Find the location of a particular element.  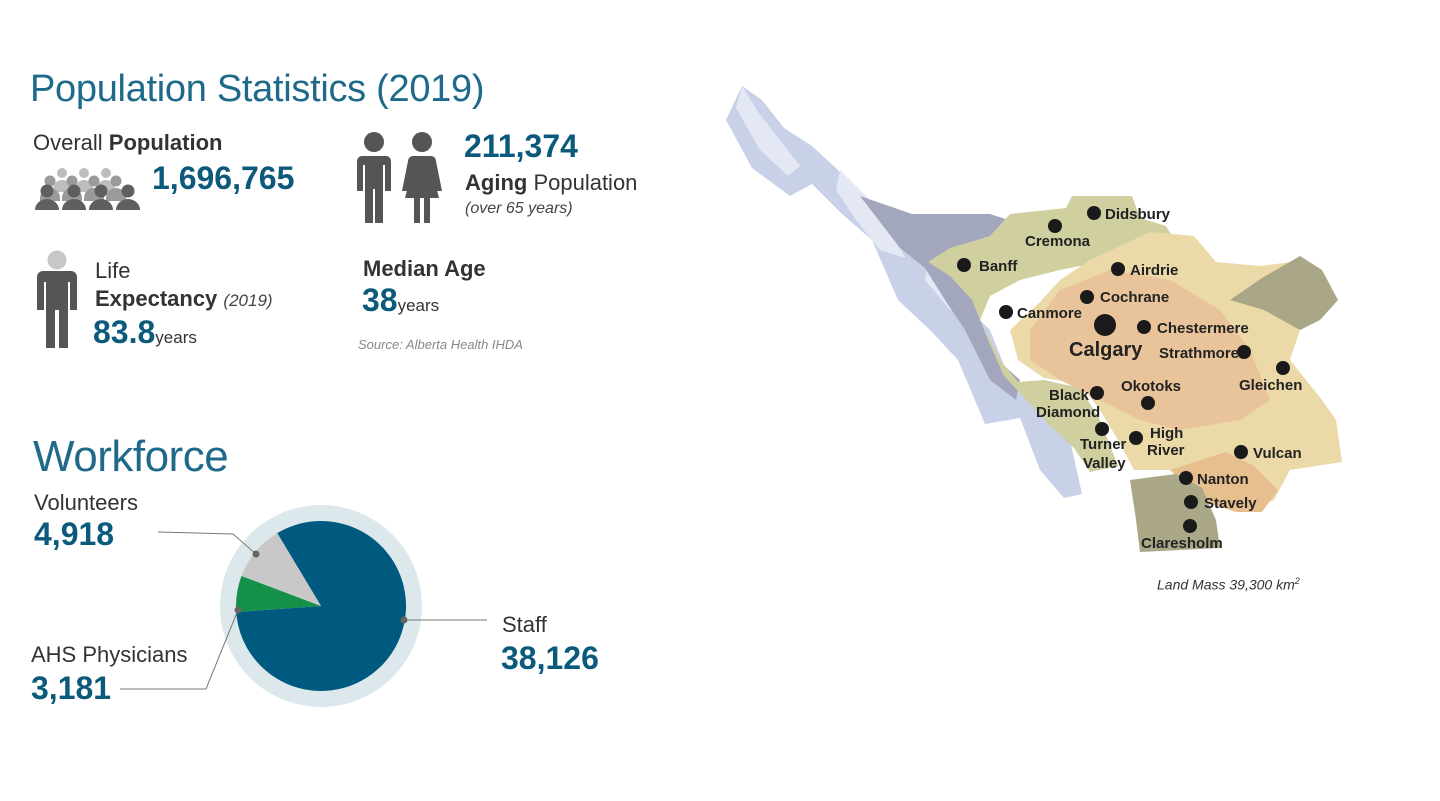

overall-label-bold: Population is located at coordinates (165, 142).